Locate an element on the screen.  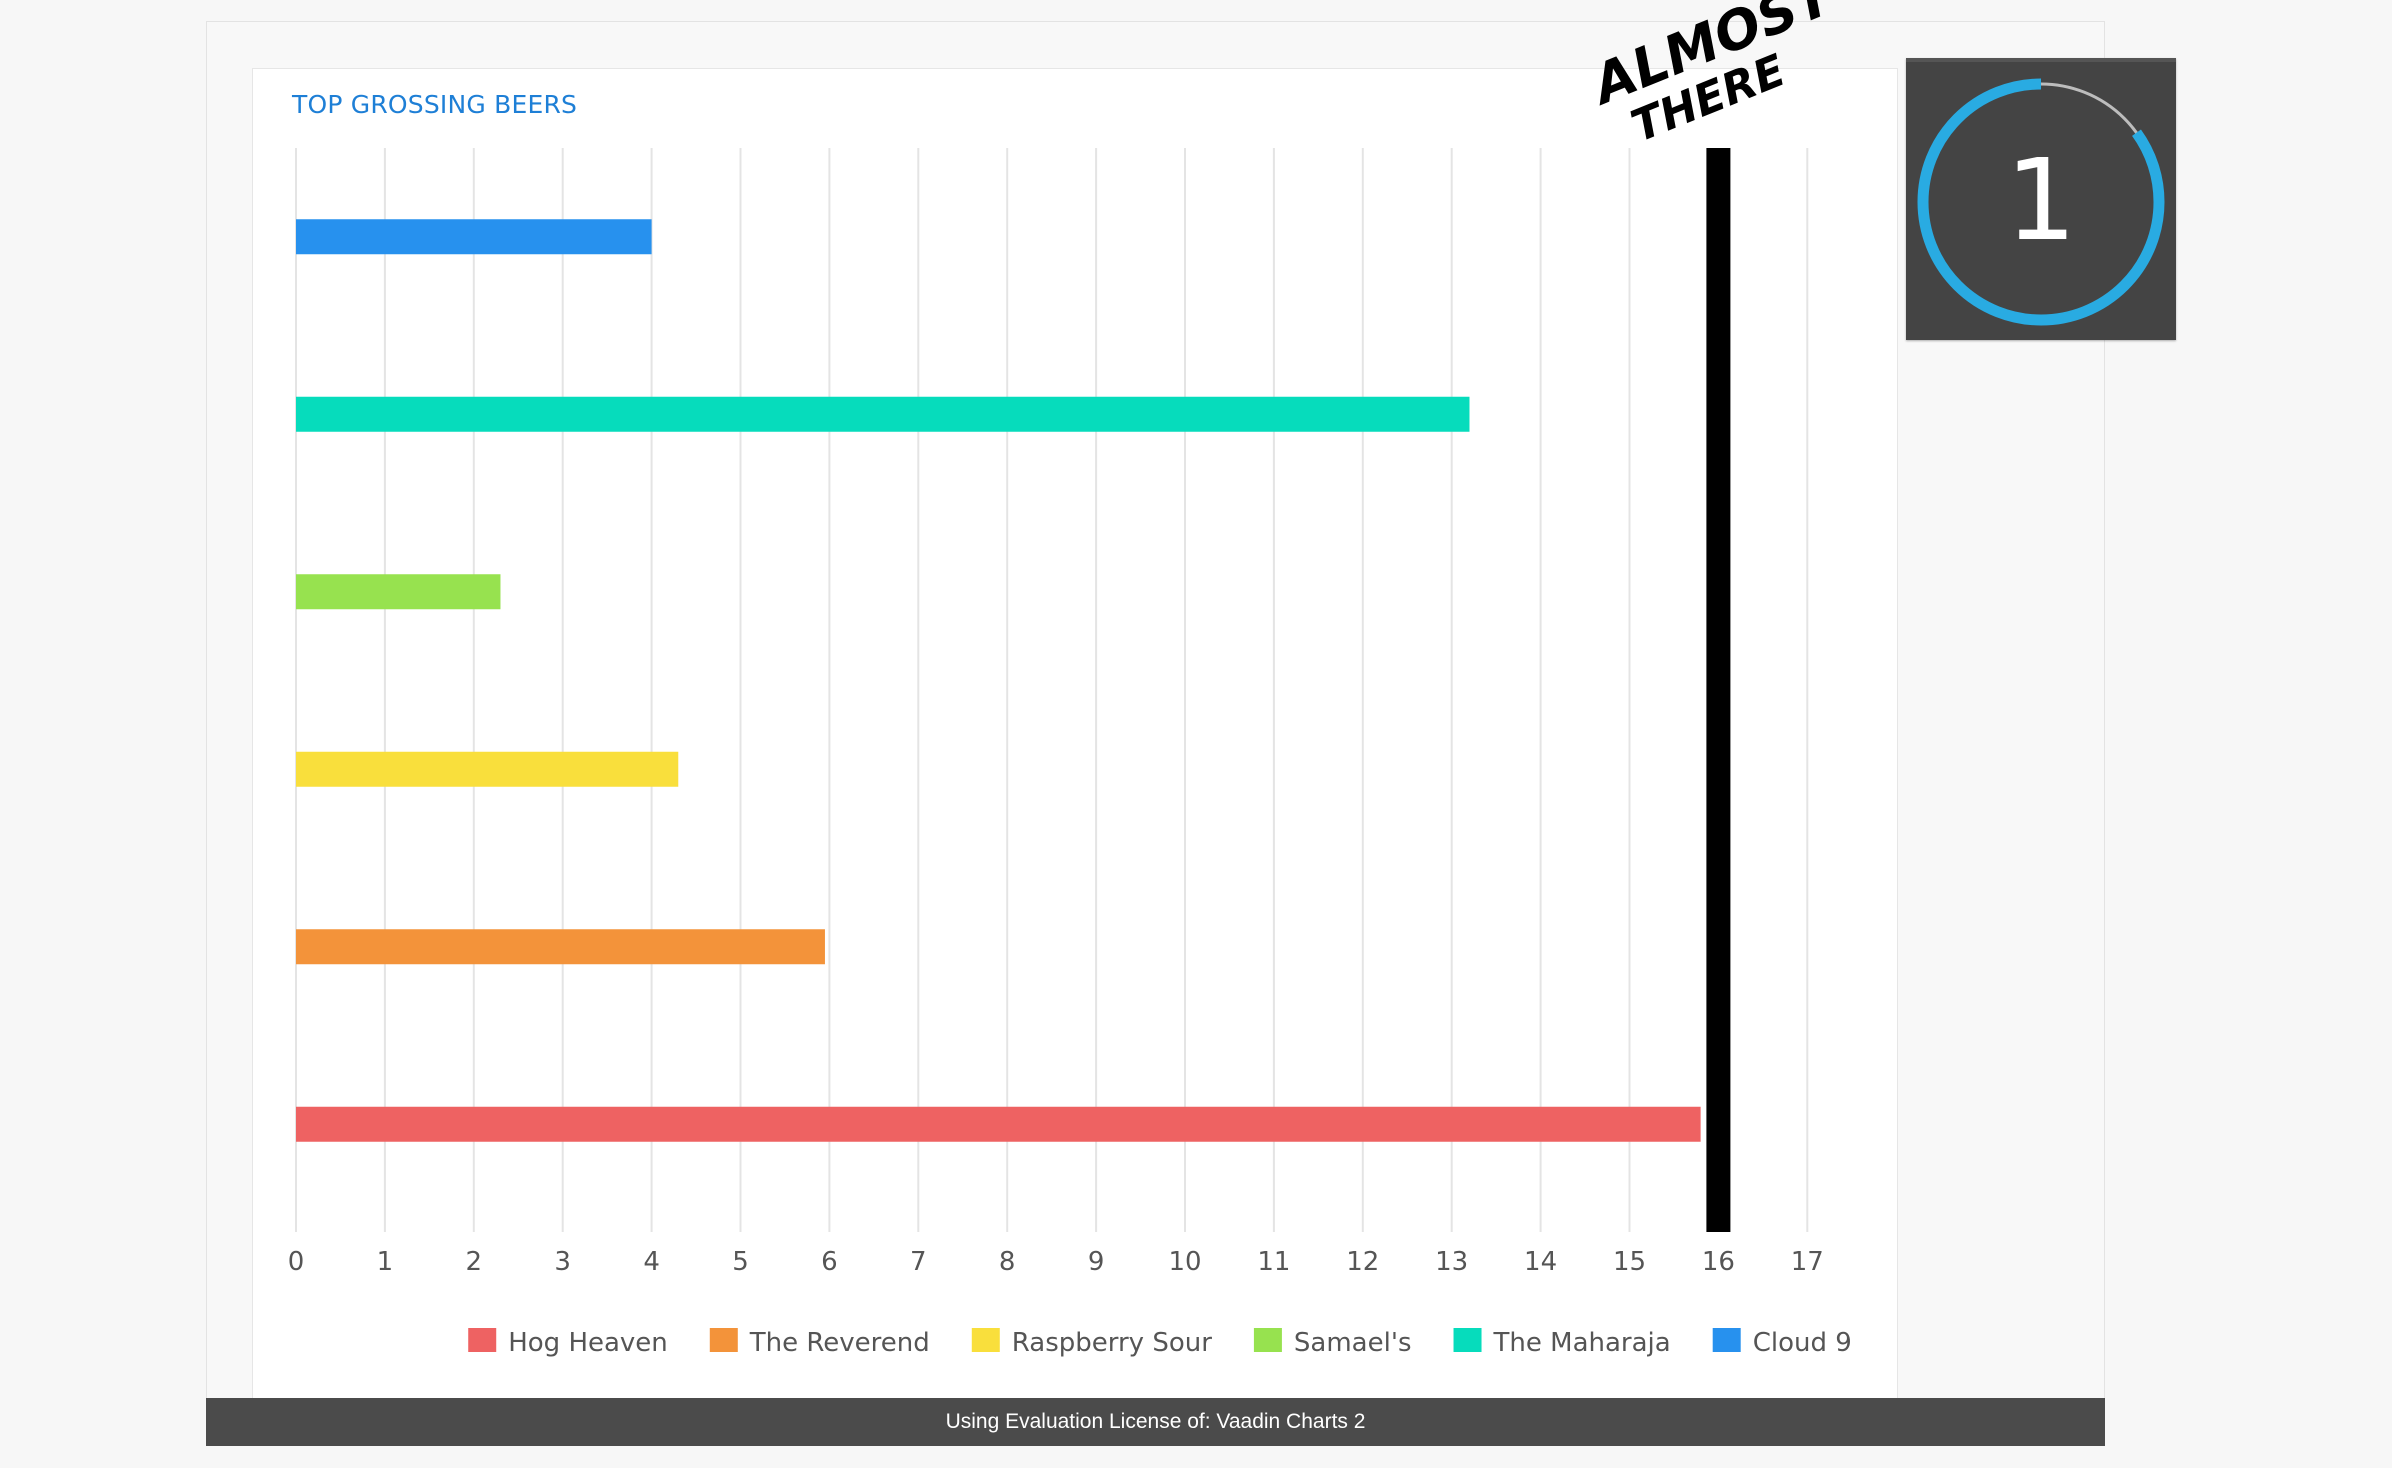
legend-item: The Maharaja is located at coordinates (1562, 1343).